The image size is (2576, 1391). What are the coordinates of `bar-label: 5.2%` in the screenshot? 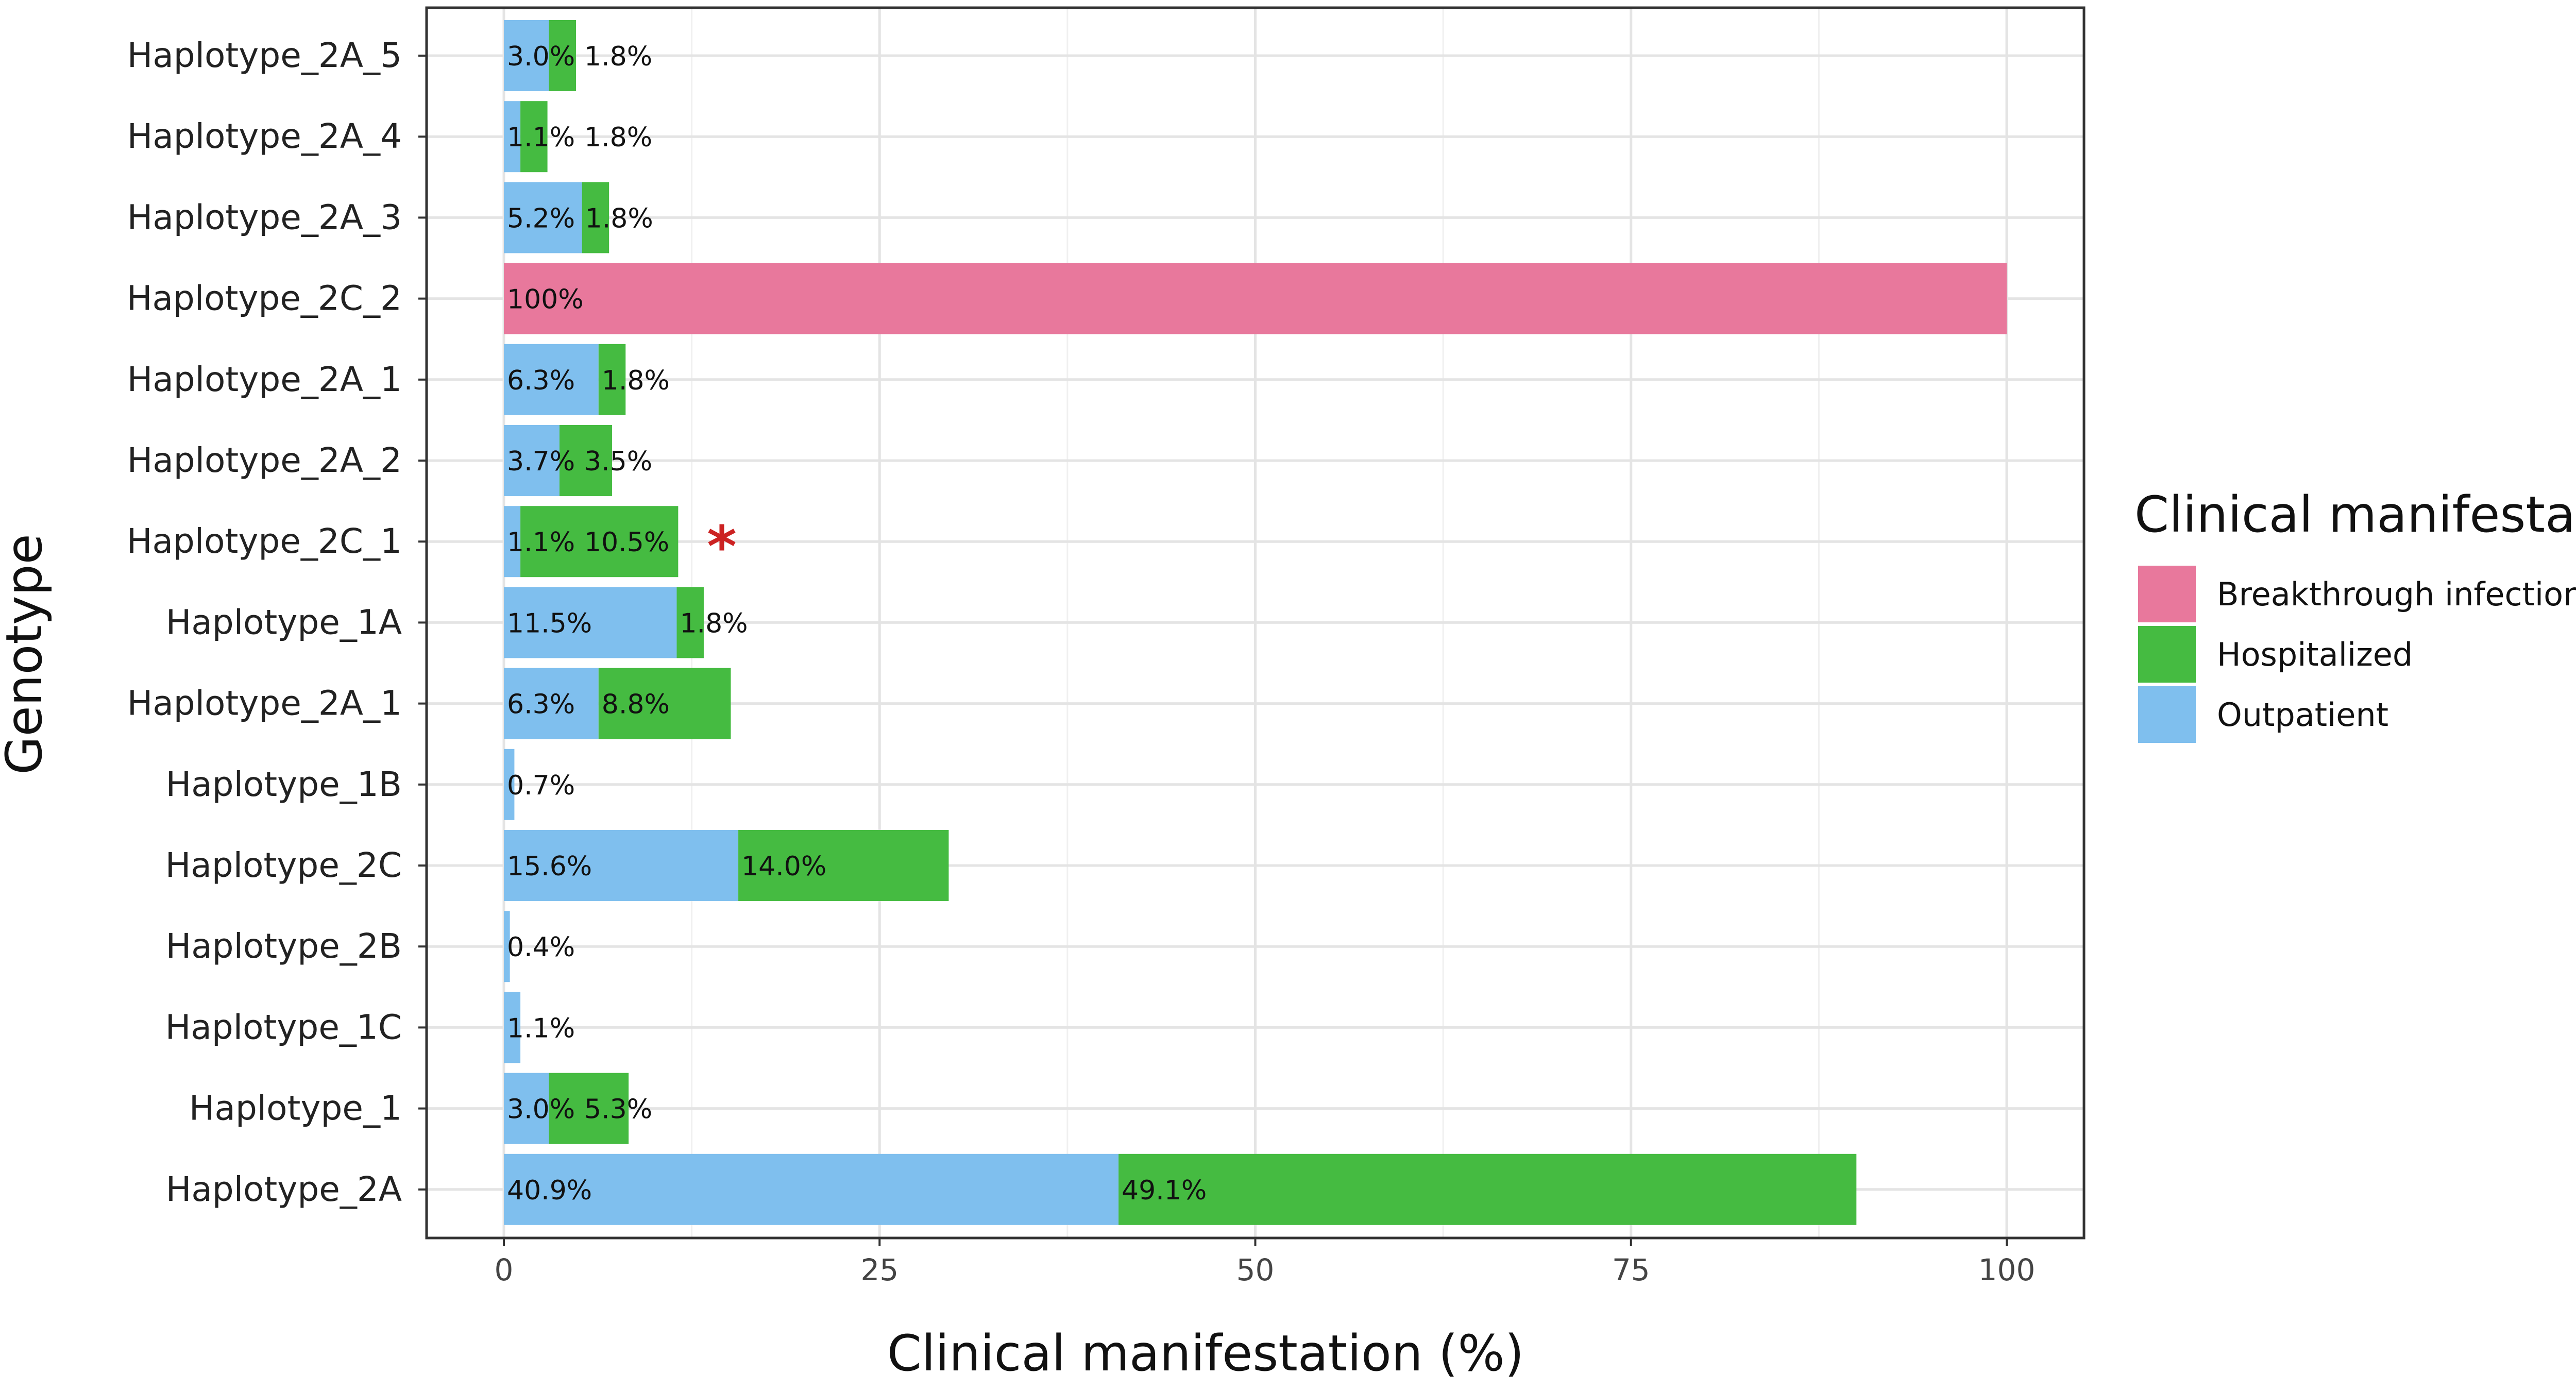 It's located at (541, 218).